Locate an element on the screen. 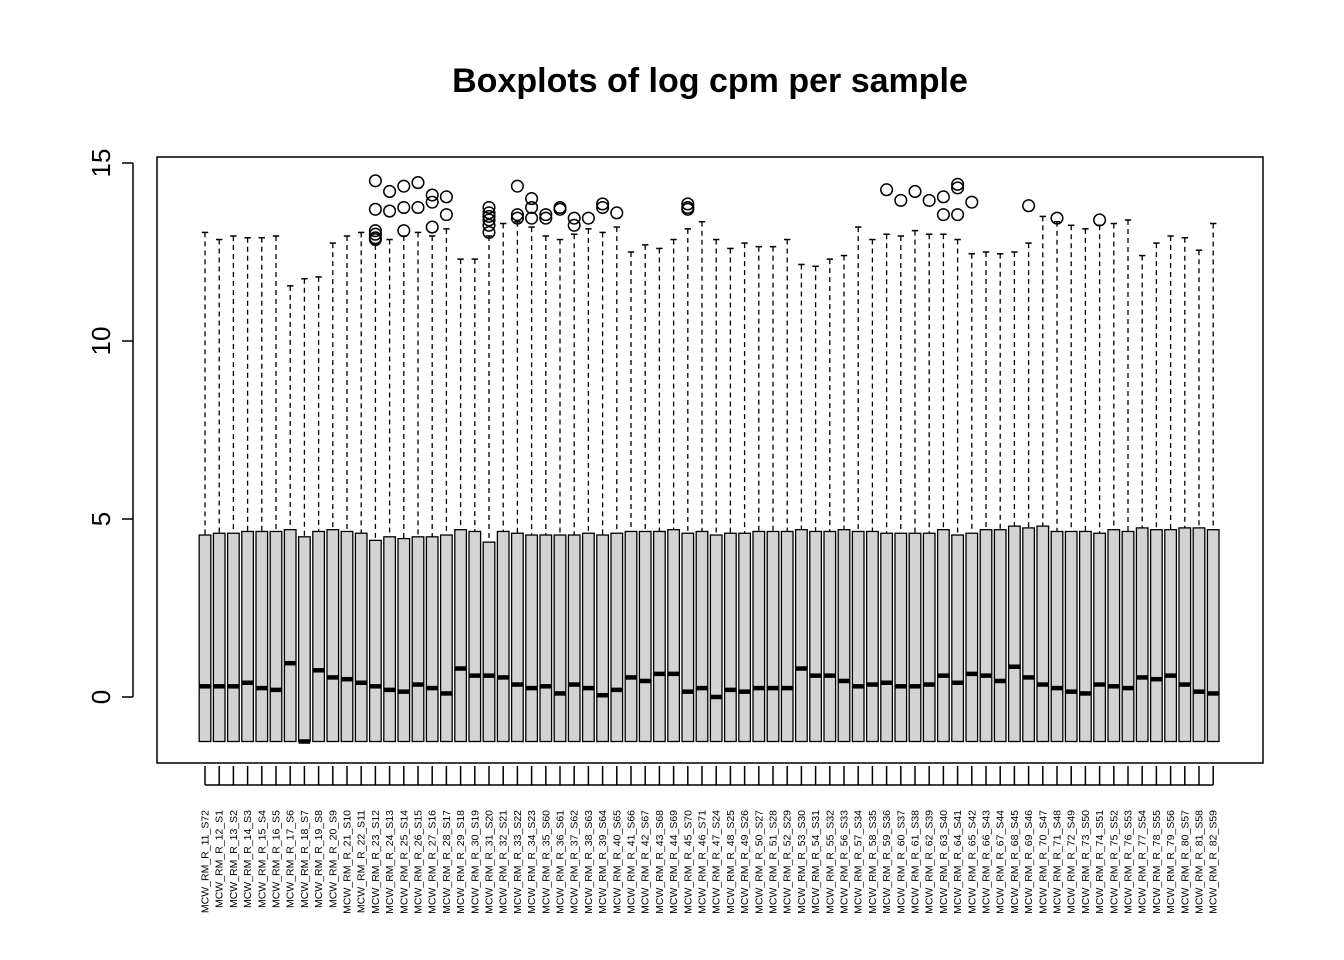 The image size is (1344, 960). x-tick-label: MCW_RM_R_77_S54 is located at coordinates (1143, 862).